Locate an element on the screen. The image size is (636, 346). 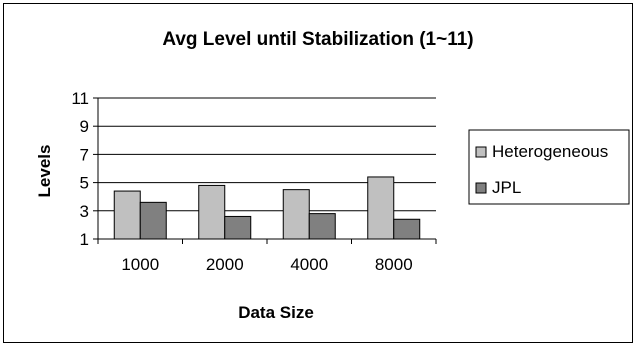
legend-label-heterogeneous: Heterogeneous is located at coordinates (550, 151).